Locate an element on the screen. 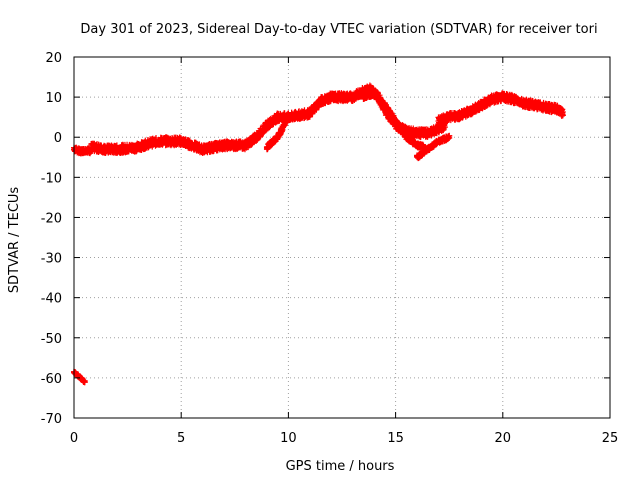 The image size is (640, 480). y-tick-label: -40 is located at coordinates (51, 299).